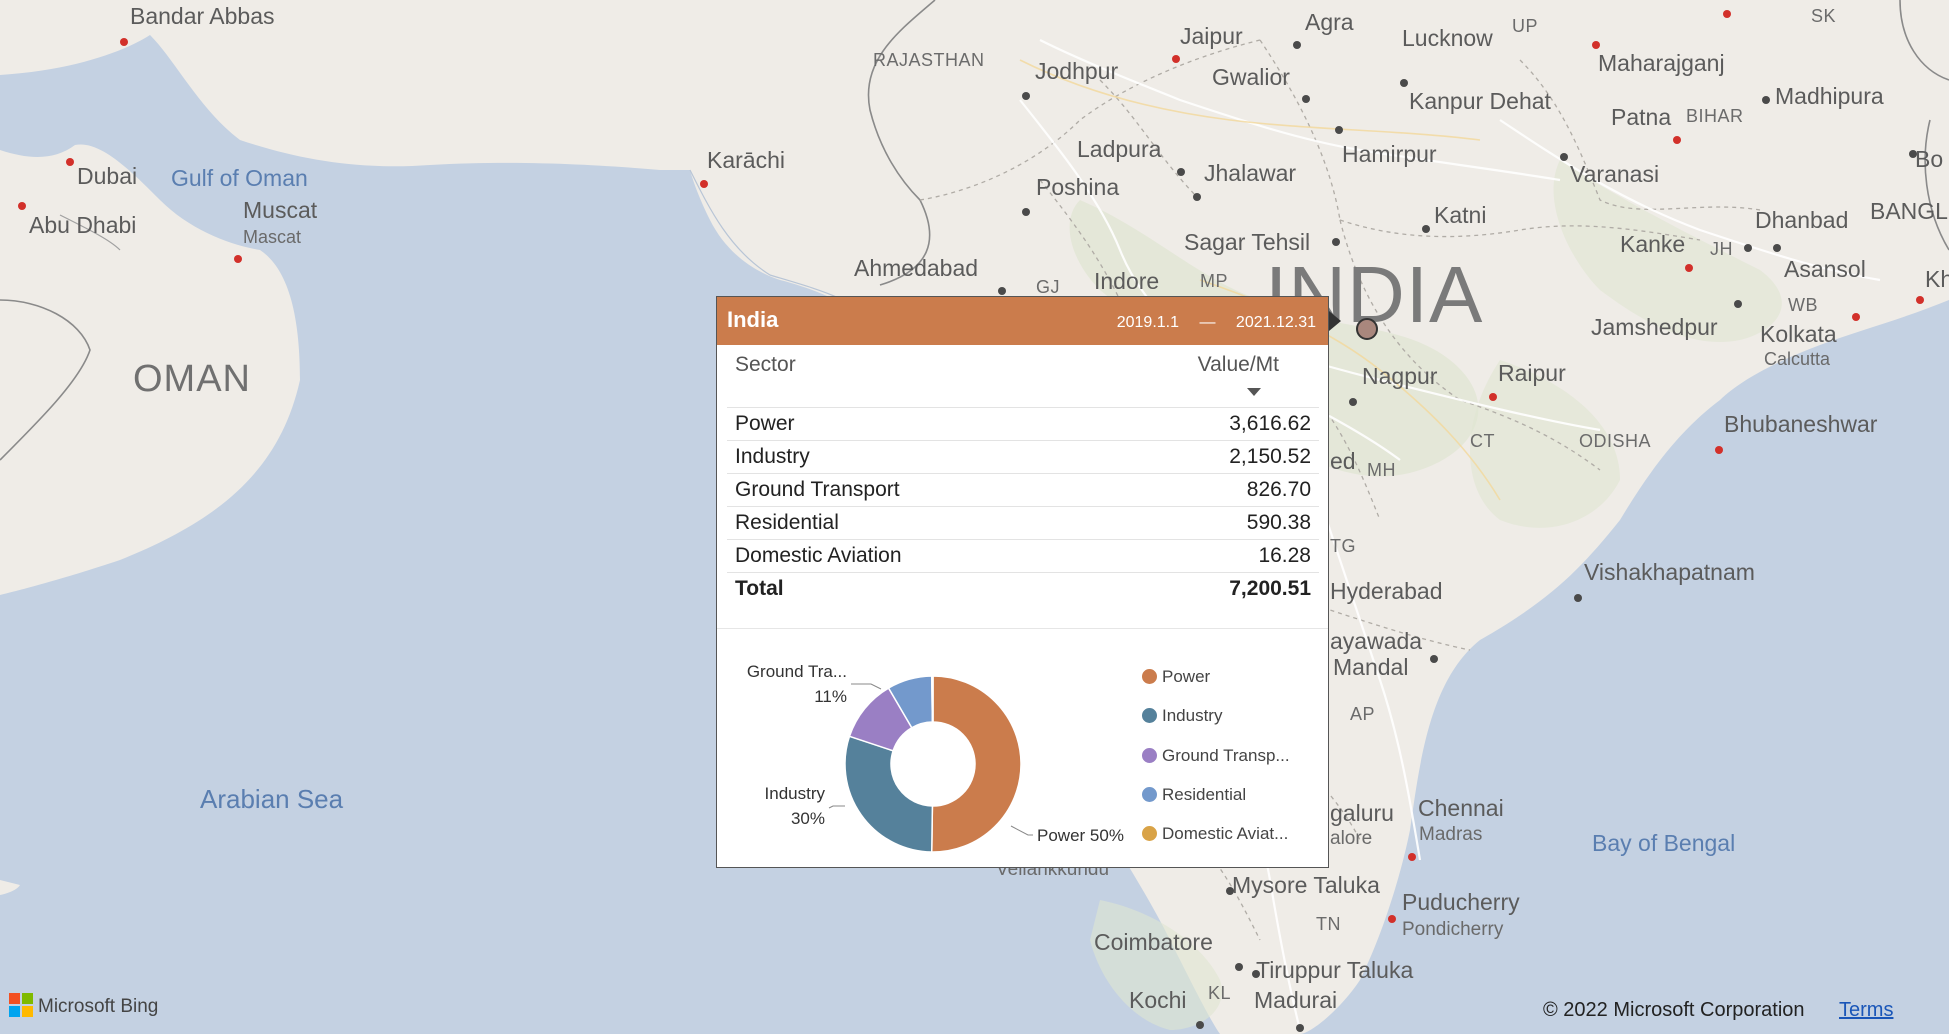 This screenshot has width=1949, height=1034. What do you see at coordinates (1532, 373) in the screenshot?
I see `map-label-raipur: Raipur` at bounding box center [1532, 373].